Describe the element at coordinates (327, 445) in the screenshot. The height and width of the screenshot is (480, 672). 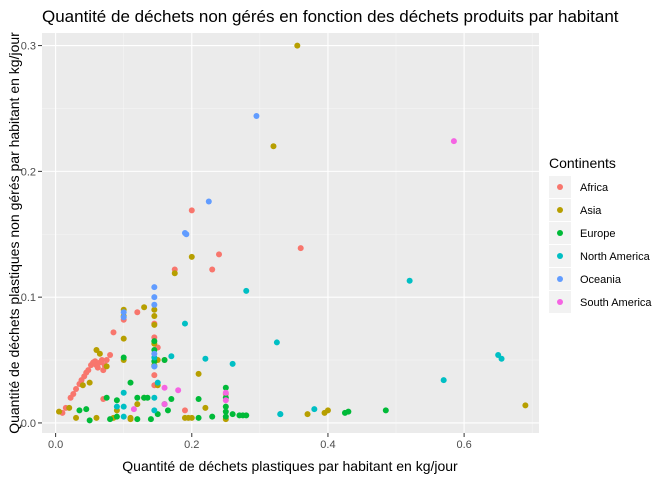
I see `x-tick-label: 0.4` at that location.